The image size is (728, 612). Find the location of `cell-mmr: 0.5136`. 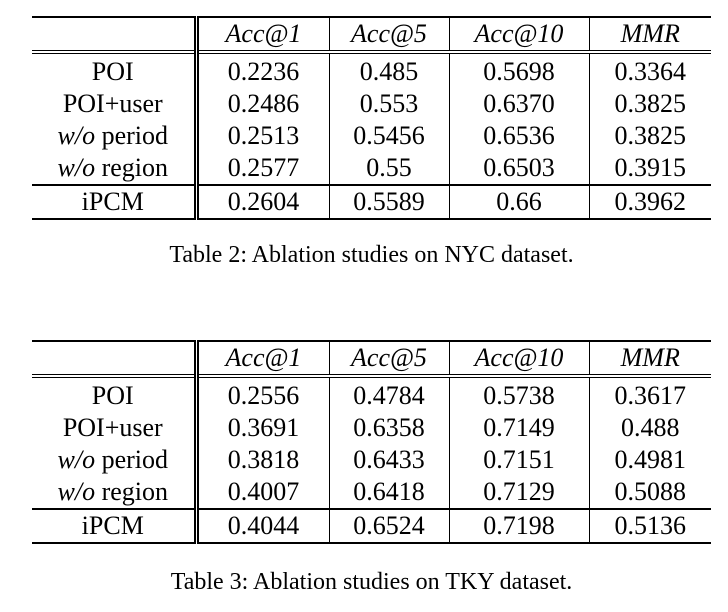

cell-mmr: 0.5136 is located at coordinates (650, 526).